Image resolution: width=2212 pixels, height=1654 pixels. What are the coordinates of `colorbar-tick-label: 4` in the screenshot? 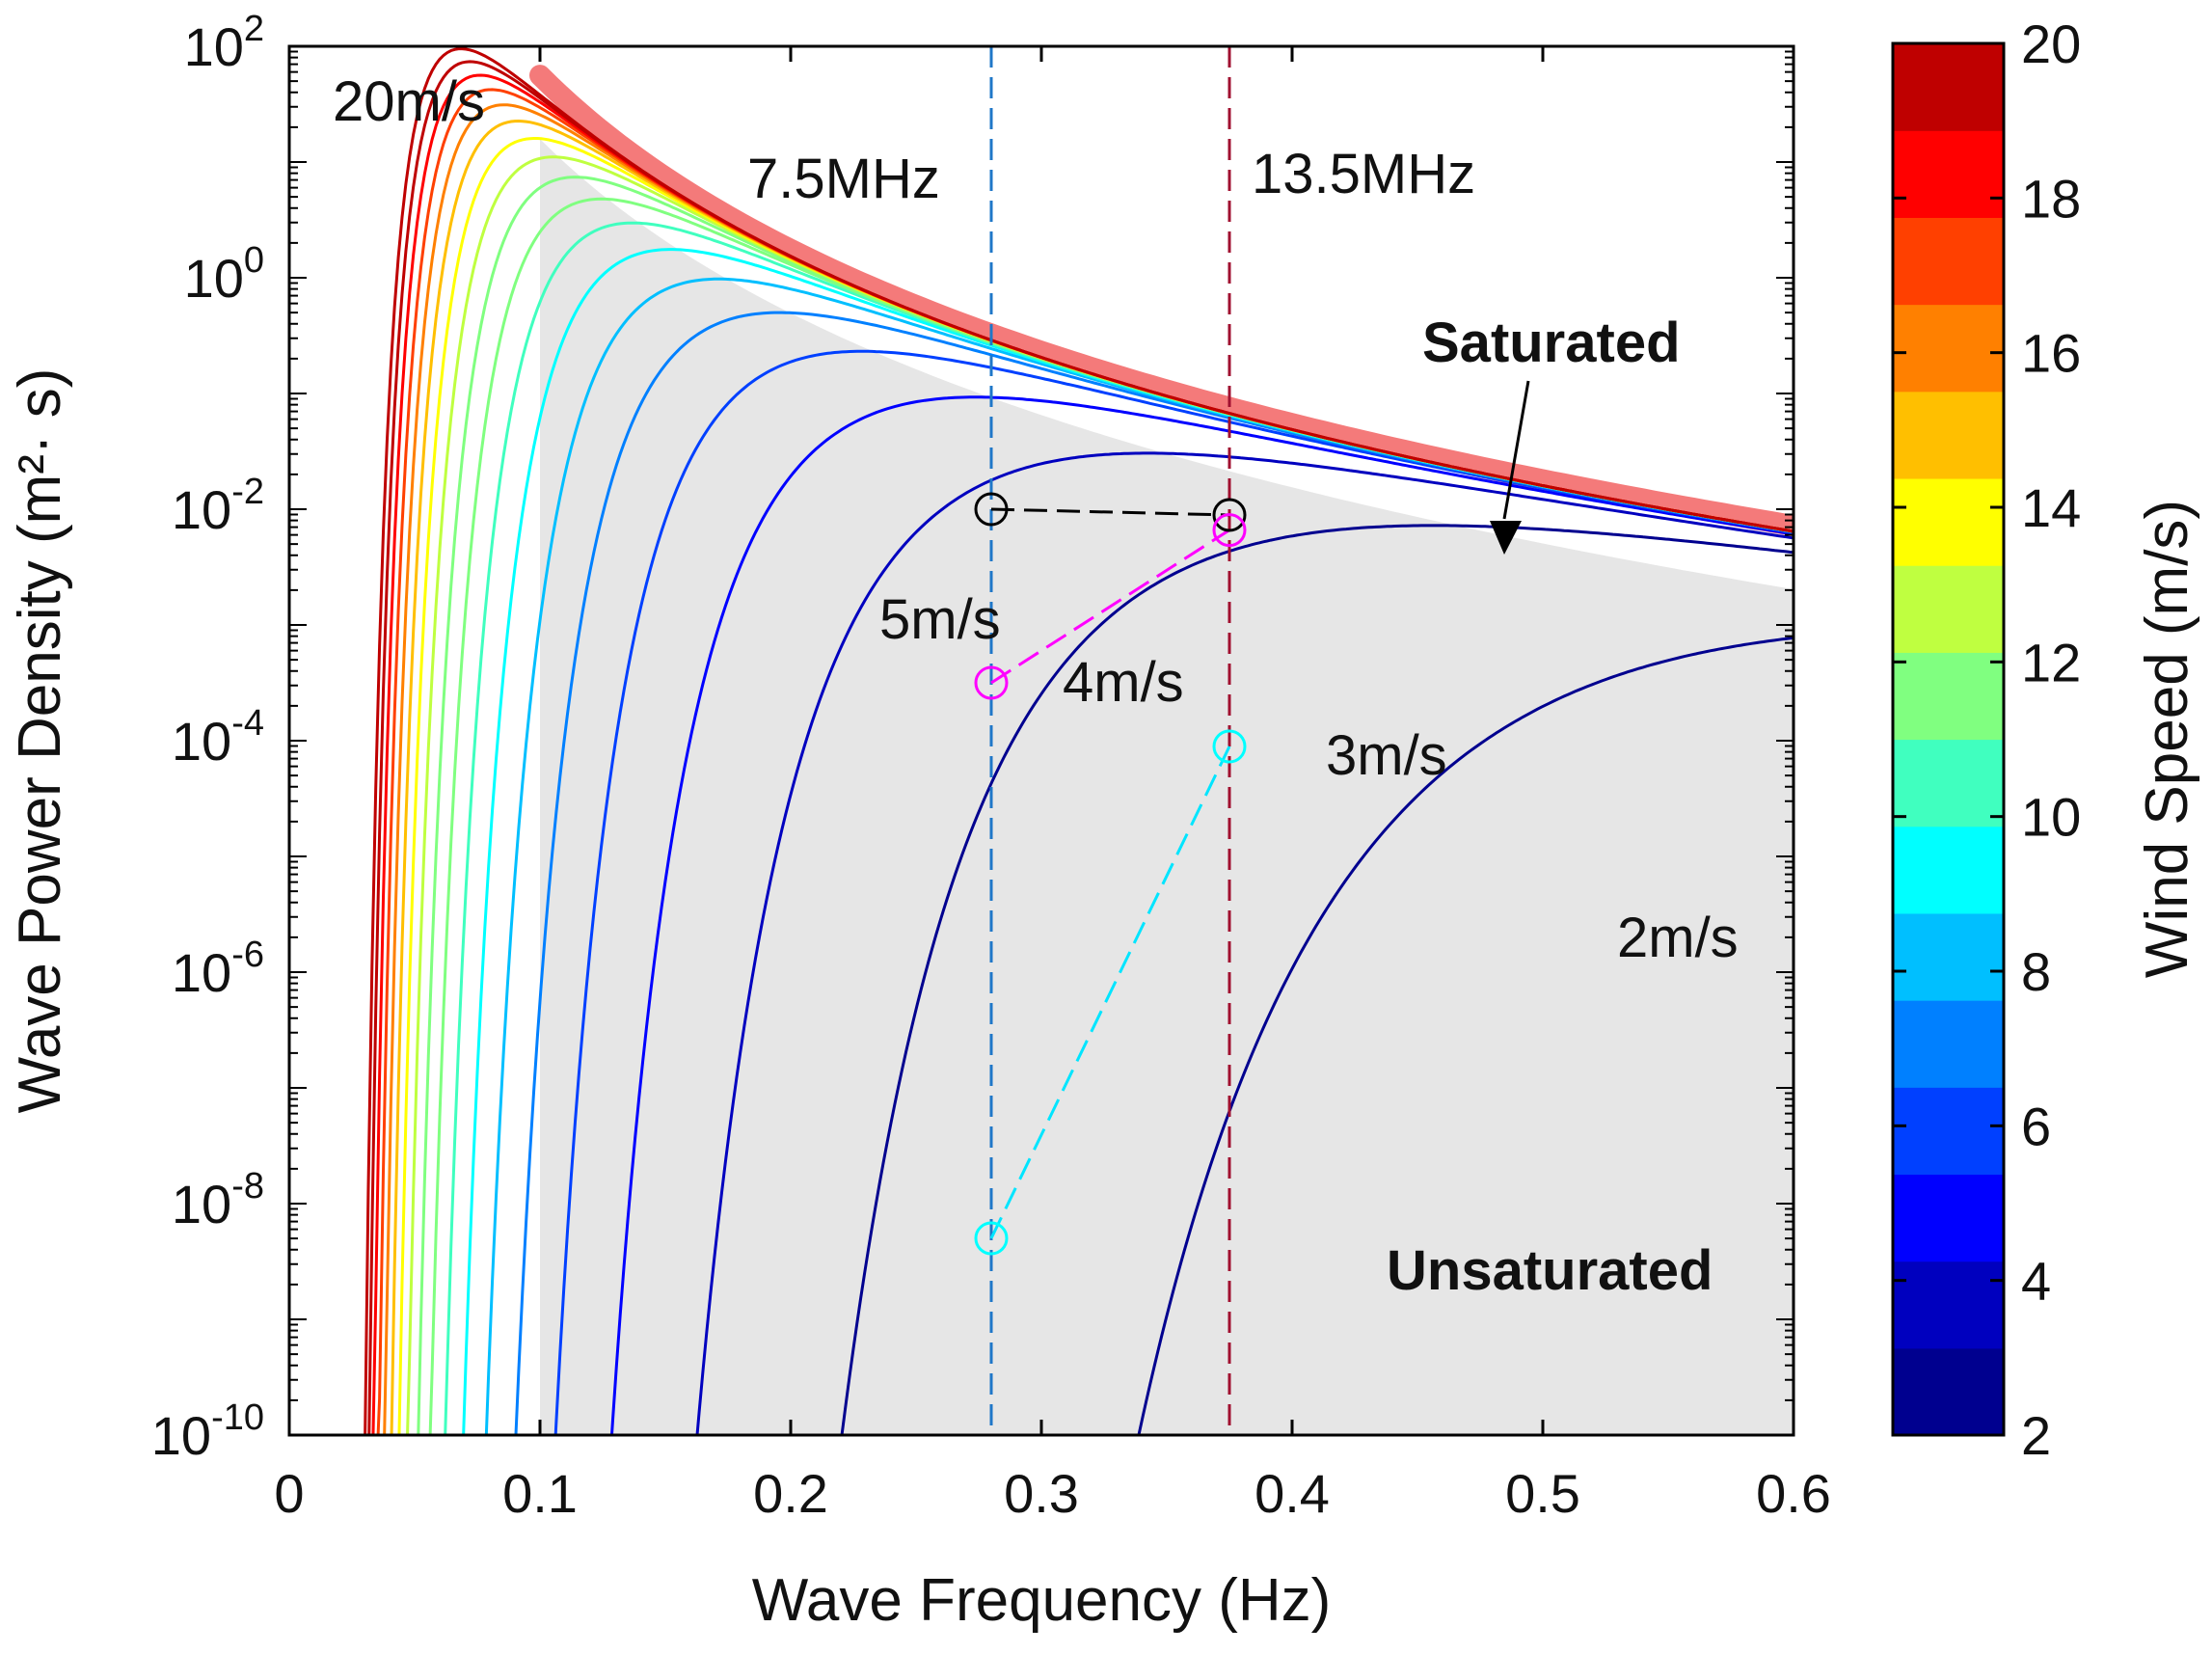 It's located at (2036, 1281).